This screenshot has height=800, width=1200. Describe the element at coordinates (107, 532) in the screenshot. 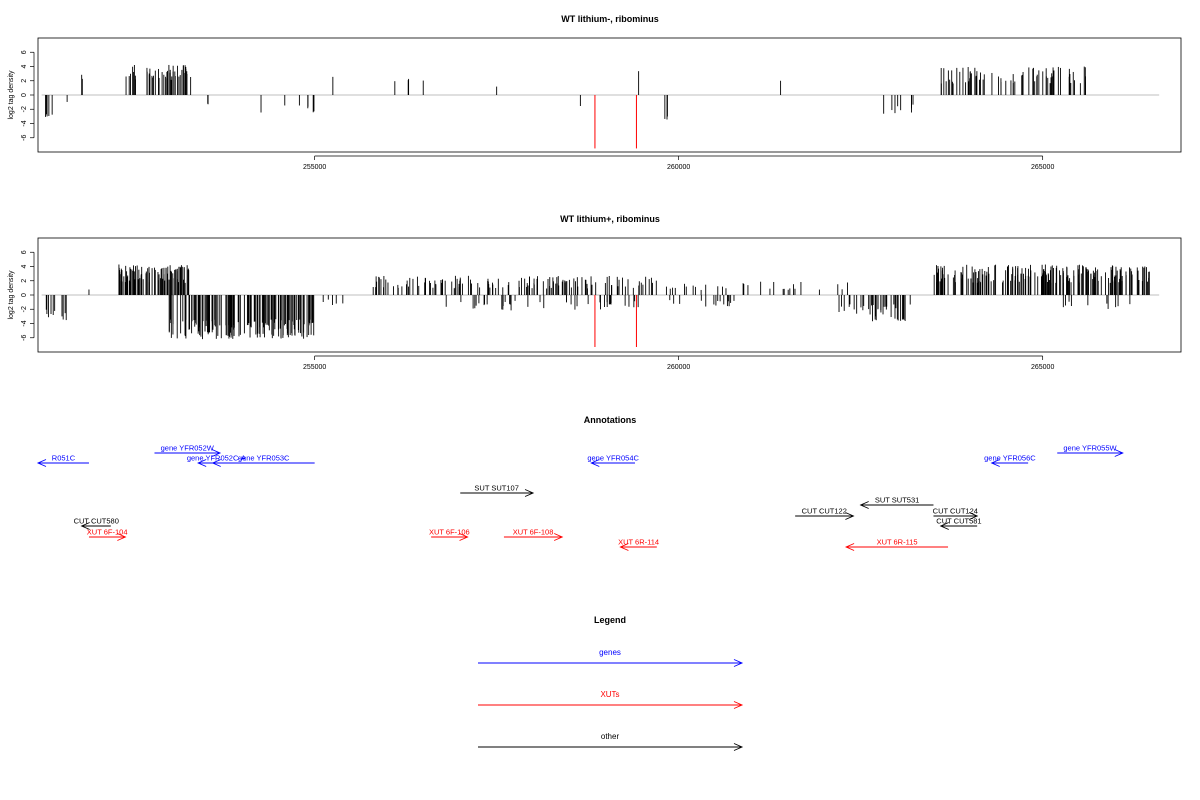

I see `feature-label: XUT 6F-104` at that location.